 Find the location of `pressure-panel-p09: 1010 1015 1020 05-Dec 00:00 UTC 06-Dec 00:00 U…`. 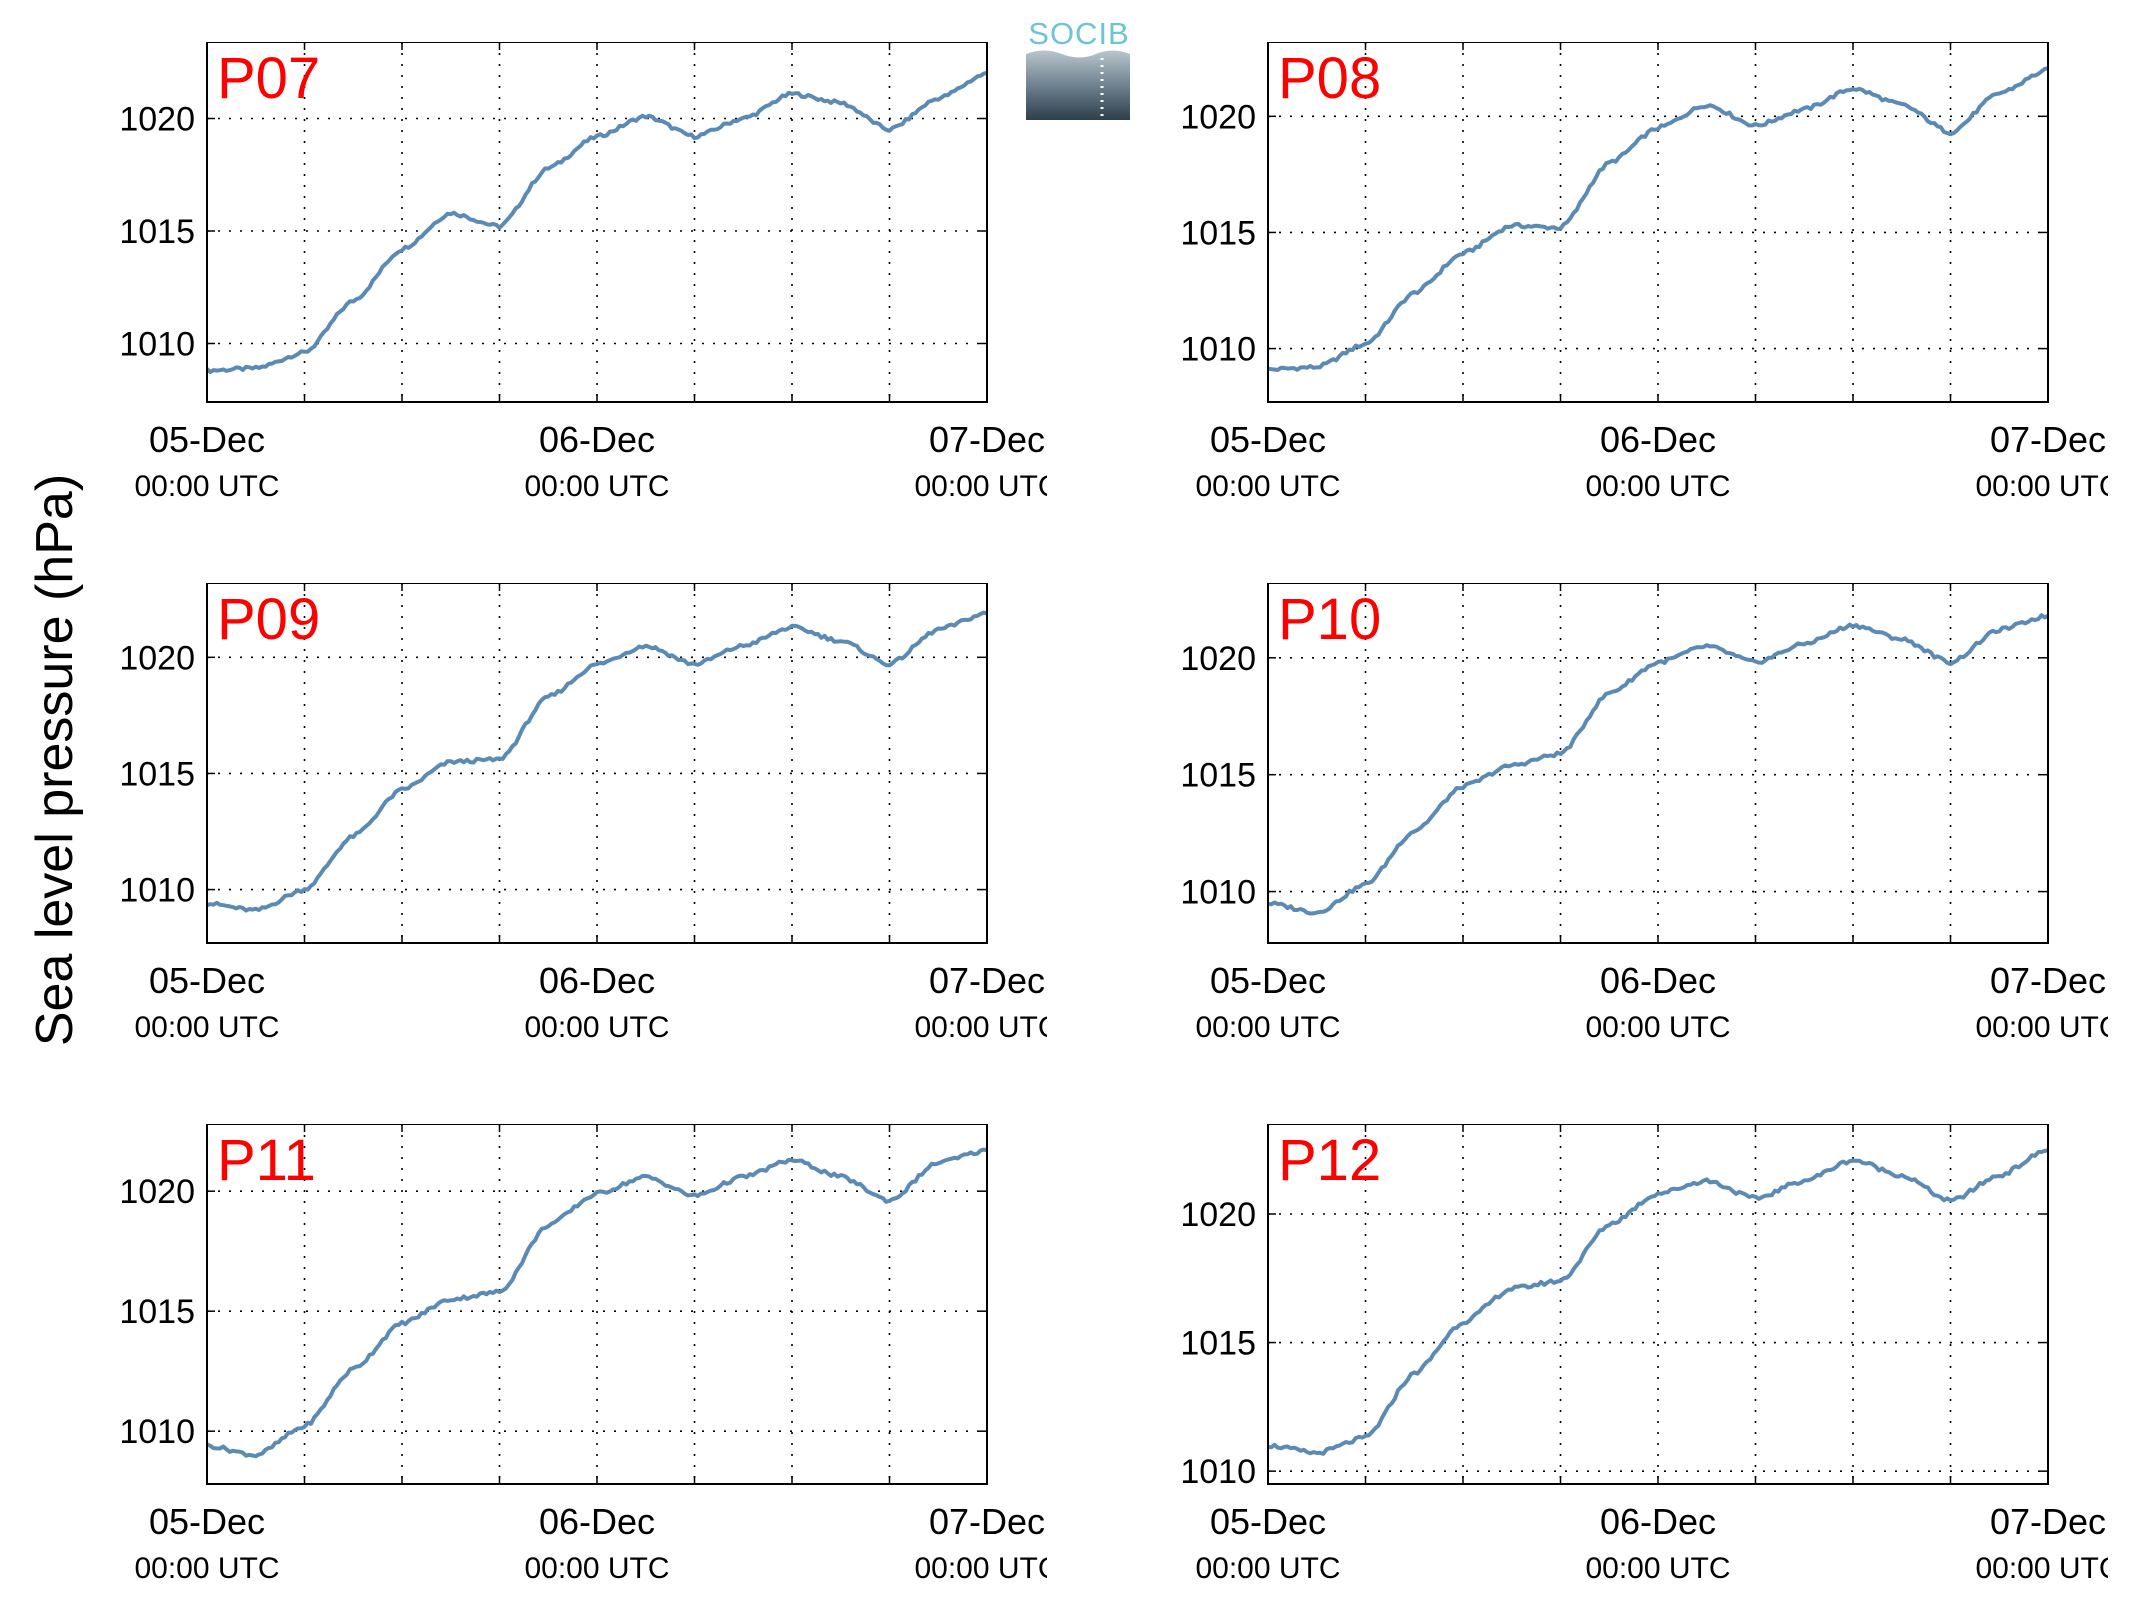

pressure-panel-p09: 1010 1015 1020 05-Dec 00:00 UTC 06-Dec 00:00 U… is located at coordinates (583, 813).